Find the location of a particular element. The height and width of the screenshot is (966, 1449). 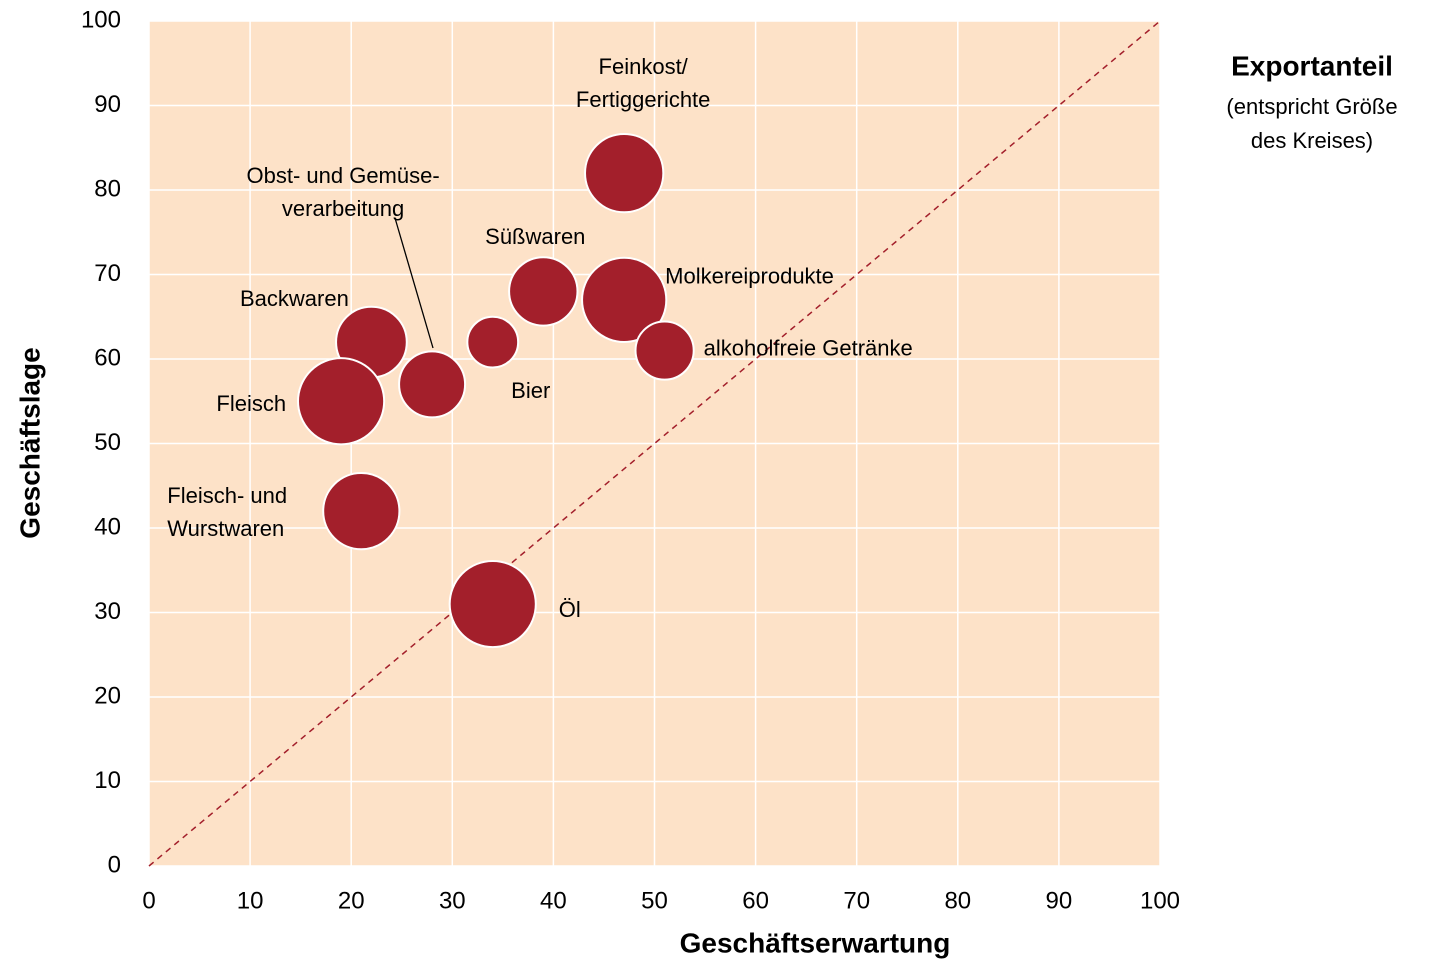

x-tick-label: 70 is located at coordinates (856, 900).